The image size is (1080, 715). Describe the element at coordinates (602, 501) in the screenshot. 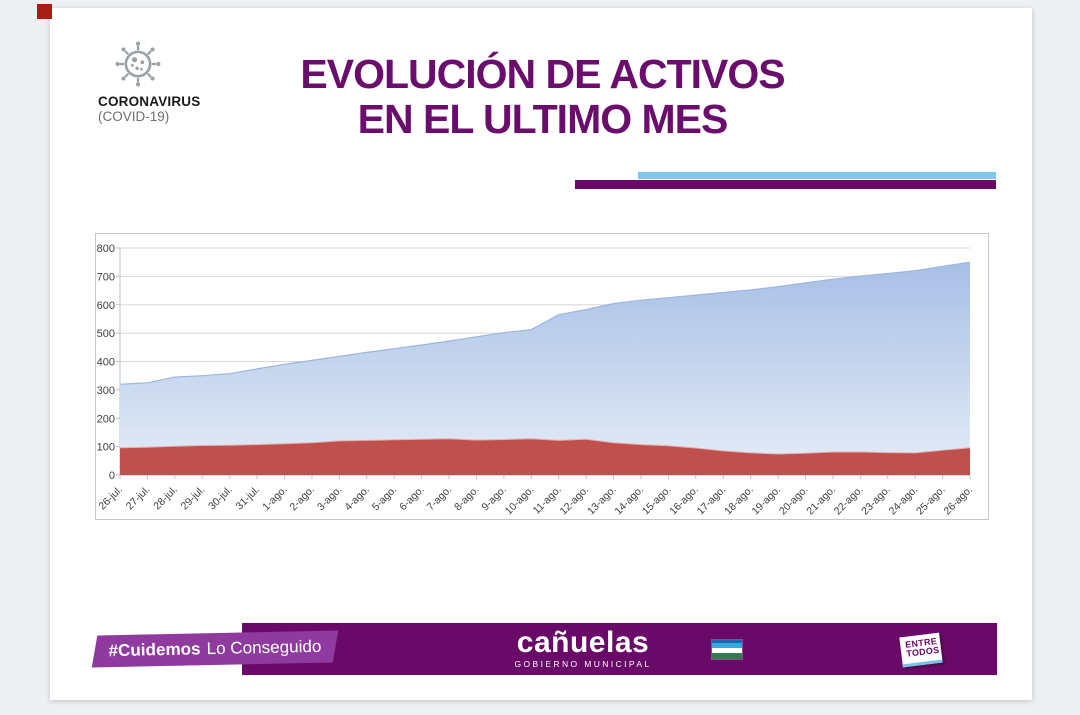

I see `x-tick-label: 13-ago.` at that location.